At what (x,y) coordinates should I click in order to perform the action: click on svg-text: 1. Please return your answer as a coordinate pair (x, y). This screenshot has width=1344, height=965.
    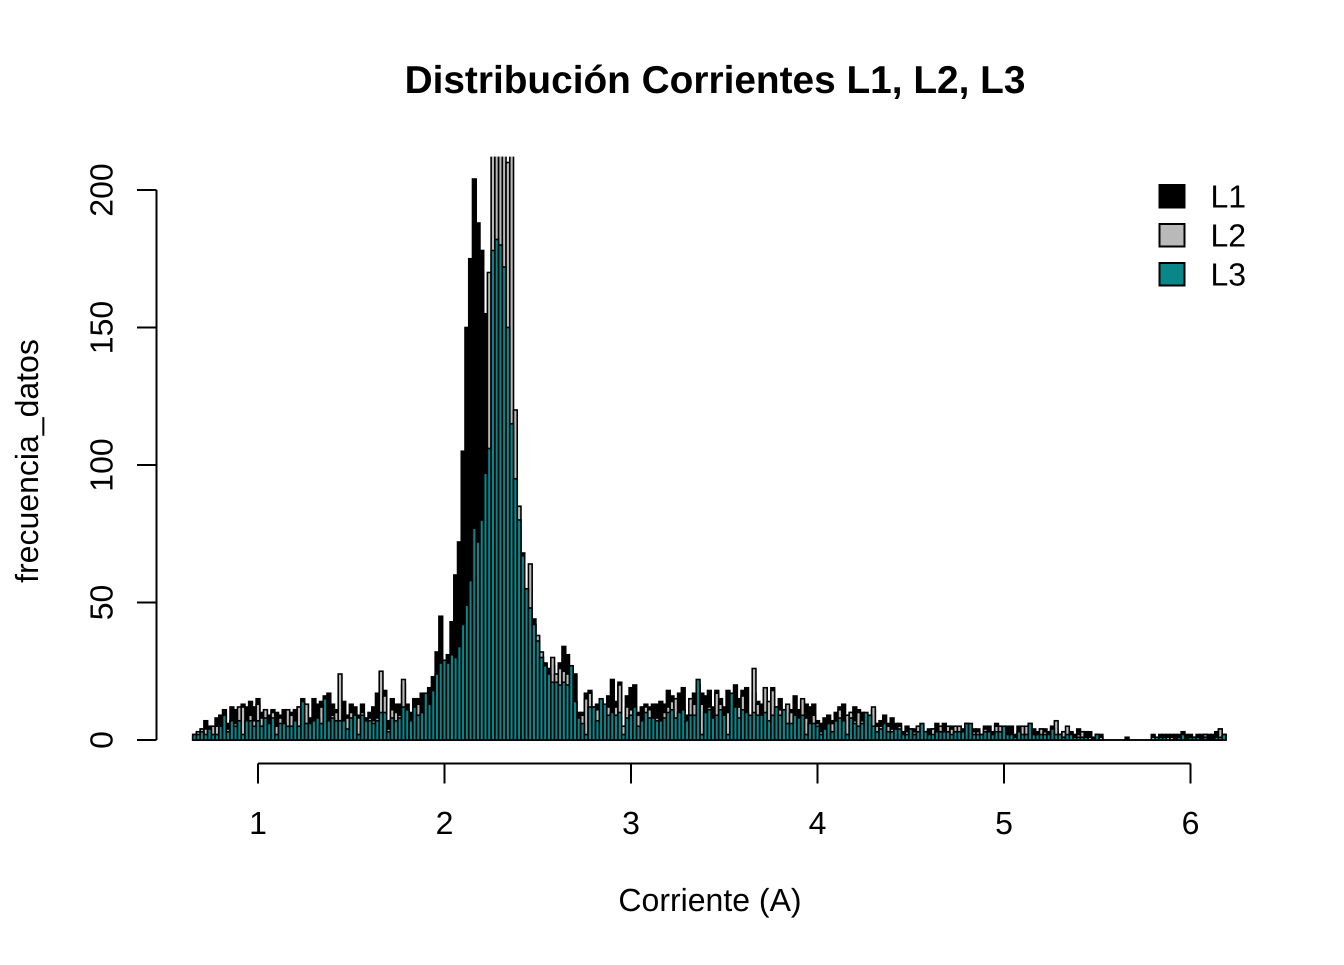
    Looking at the image, I should click on (258, 823).